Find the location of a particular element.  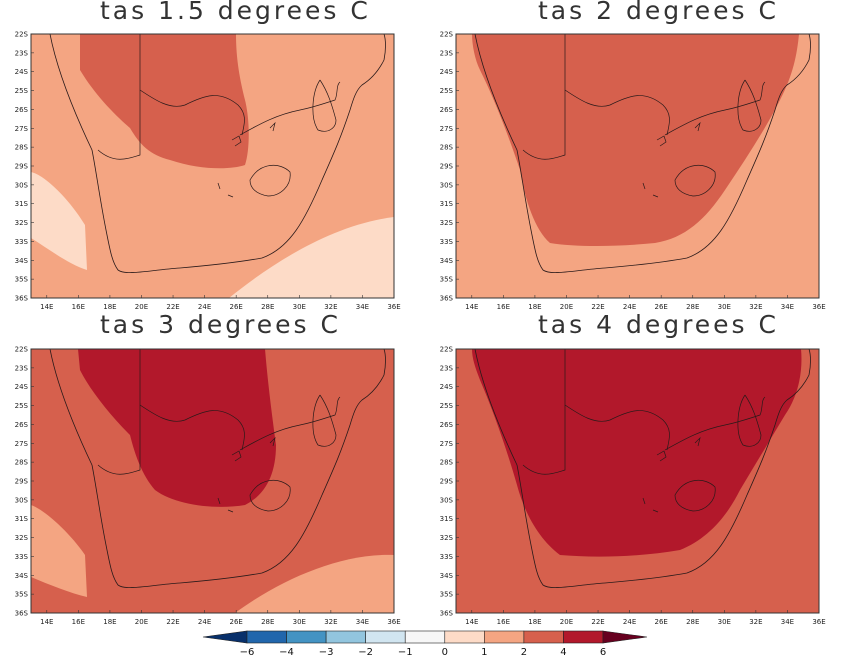

lon-tick-label: 32E is located at coordinates (330, 622).